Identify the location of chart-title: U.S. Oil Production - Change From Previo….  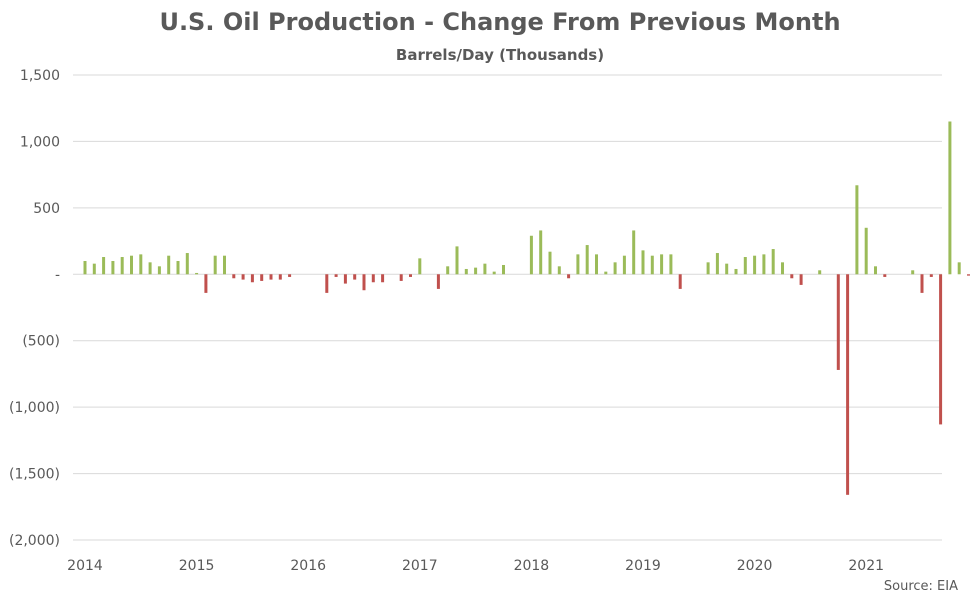
(500, 22).